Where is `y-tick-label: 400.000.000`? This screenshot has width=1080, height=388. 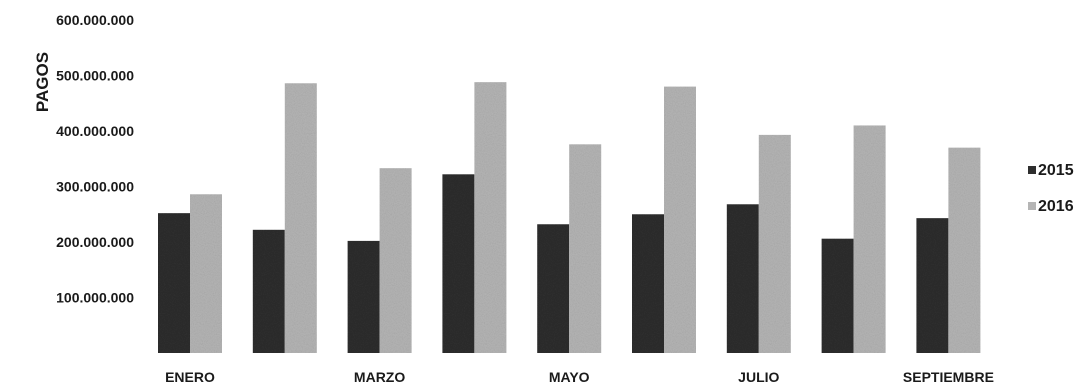 y-tick-label: 400.000.000 is located at coordinates (95, 131).